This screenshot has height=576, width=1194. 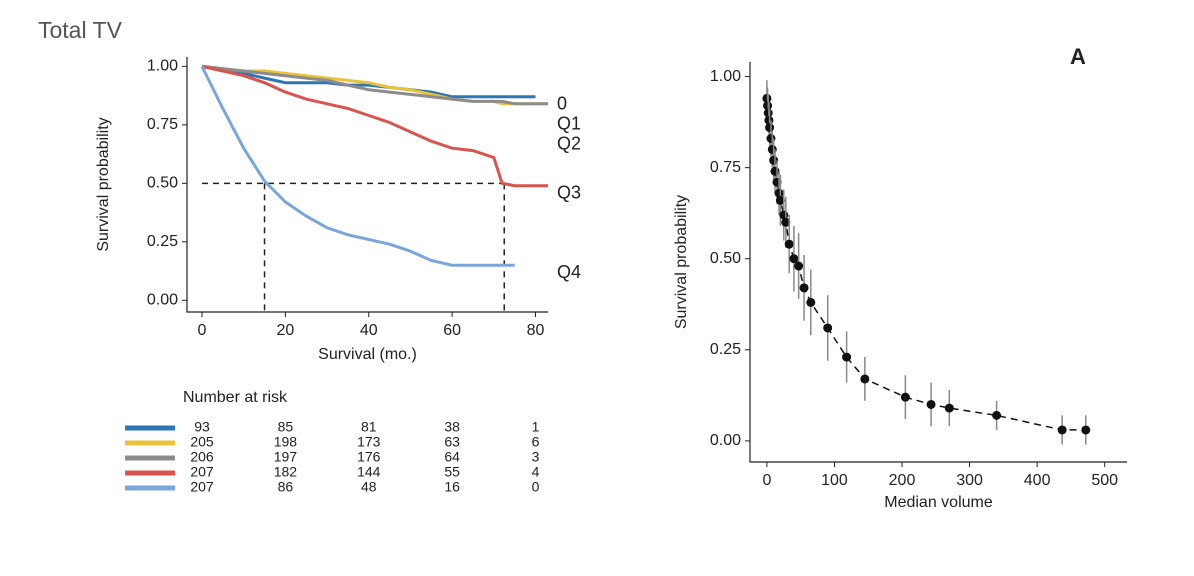 What do you see at coordinates (202, 442) in the screenshot?
I see `risk-count: 205` at bounding box center [202, 442].